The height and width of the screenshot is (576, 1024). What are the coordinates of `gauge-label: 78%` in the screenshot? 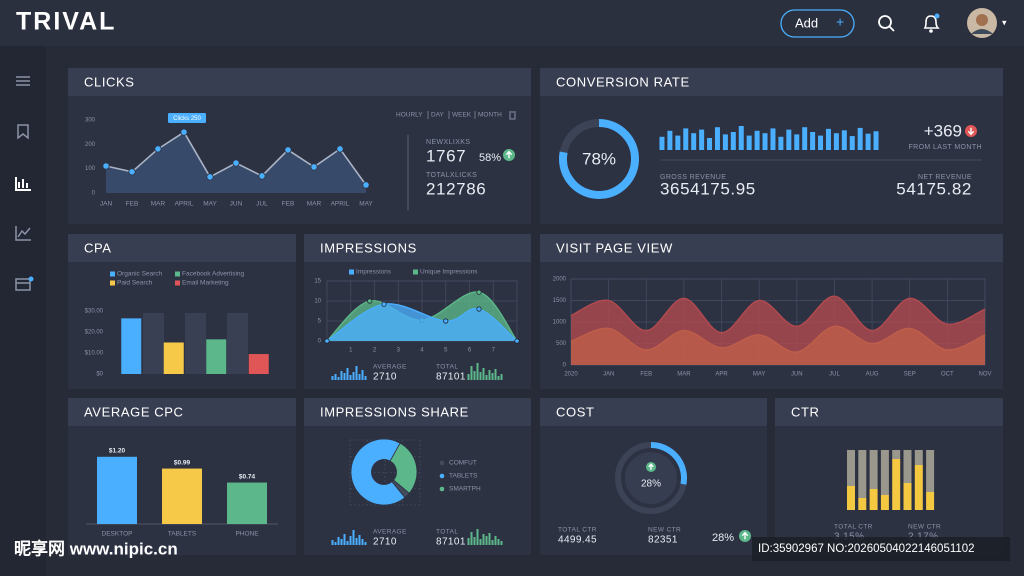 It's located at (599, 158).